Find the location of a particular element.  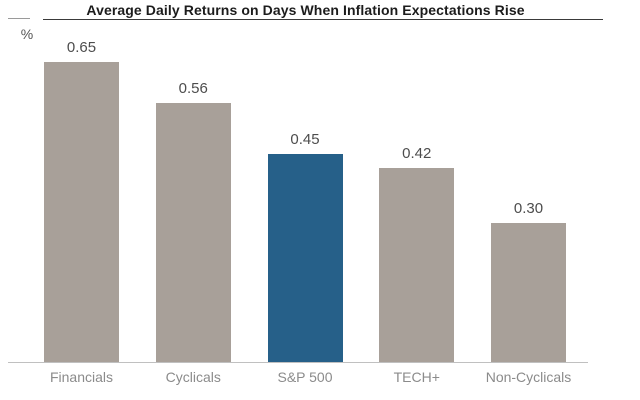

bar-value-label-cyclicals: 0.56 is located at coordinates (193, 88).